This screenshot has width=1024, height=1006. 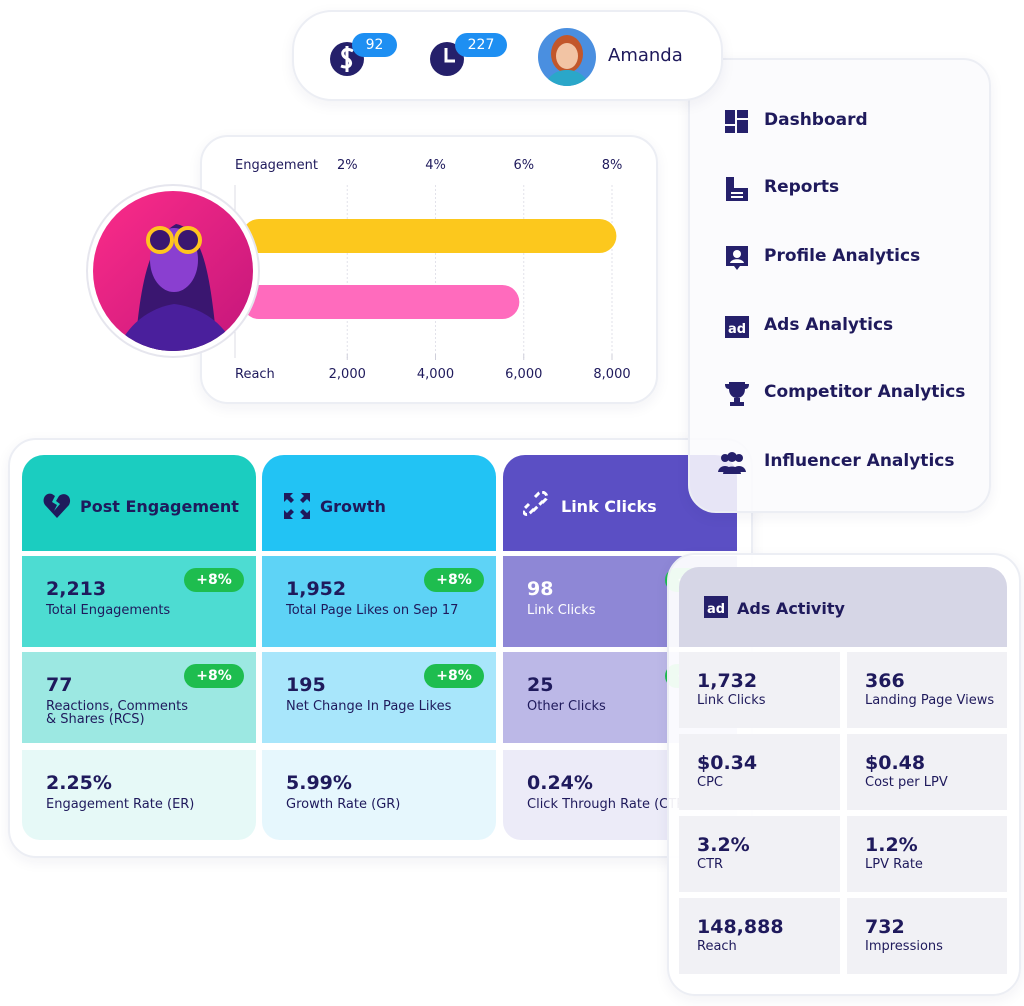 What do you see at coordinates (540, 589) in the screenshot?
I see `metric-value: 98` at bounding box center [540, 589].